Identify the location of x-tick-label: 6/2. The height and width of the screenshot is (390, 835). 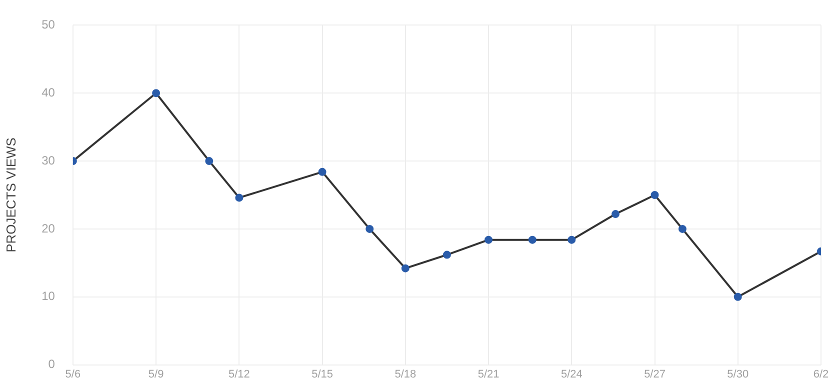
(821, 374).